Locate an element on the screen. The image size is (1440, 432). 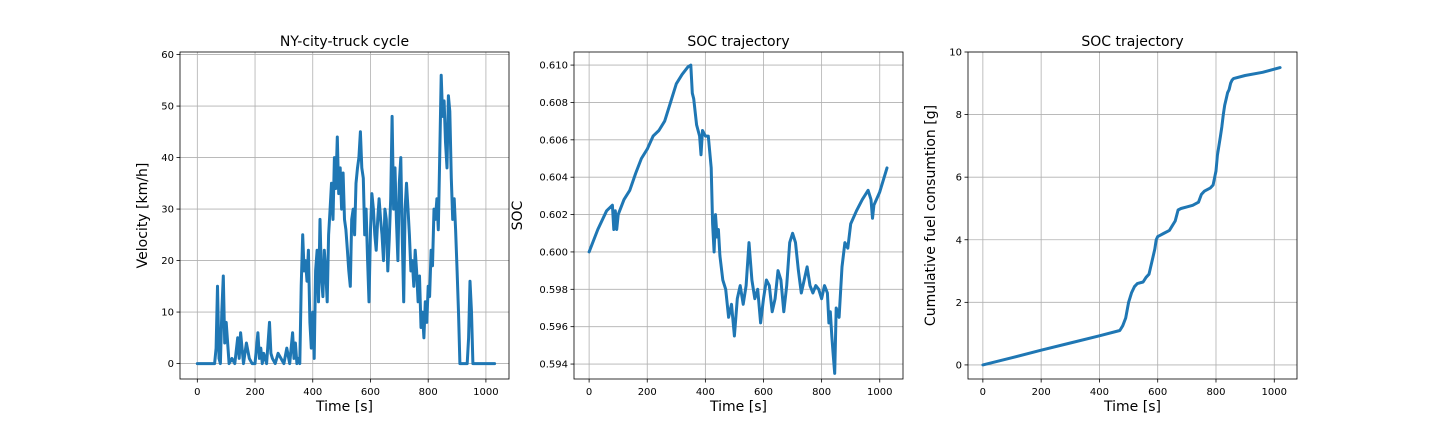
y-tick-label: 40 is located at coordinates (167, 158).